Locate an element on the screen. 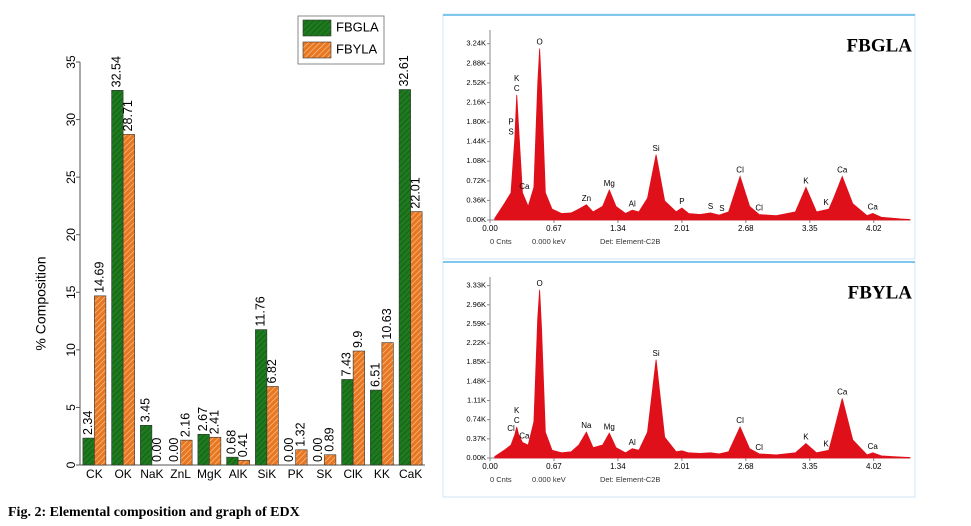 The width and height of the screenshot is (971, 526). y-tick-label: 1.80K is located at coordinates (476, 121).